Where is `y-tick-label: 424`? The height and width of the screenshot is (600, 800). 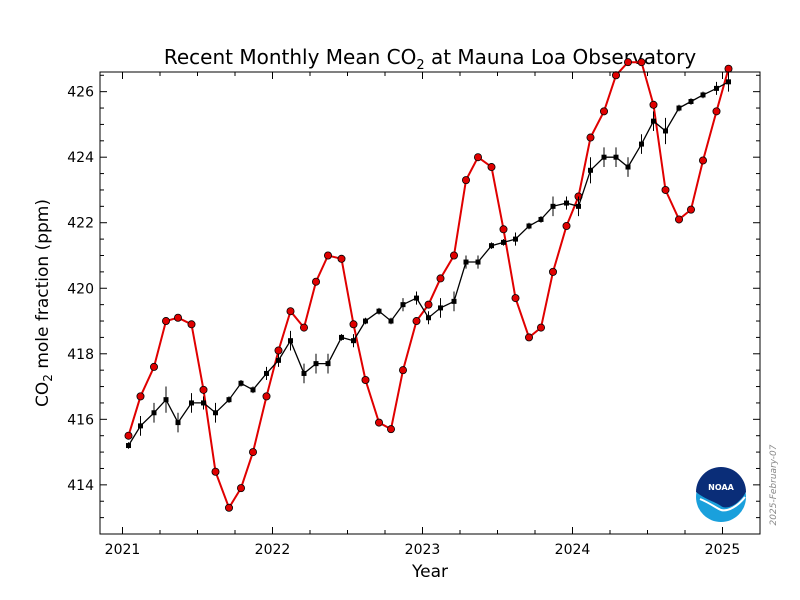
y-tick-label: 424 is located at coordinates (80, 158).